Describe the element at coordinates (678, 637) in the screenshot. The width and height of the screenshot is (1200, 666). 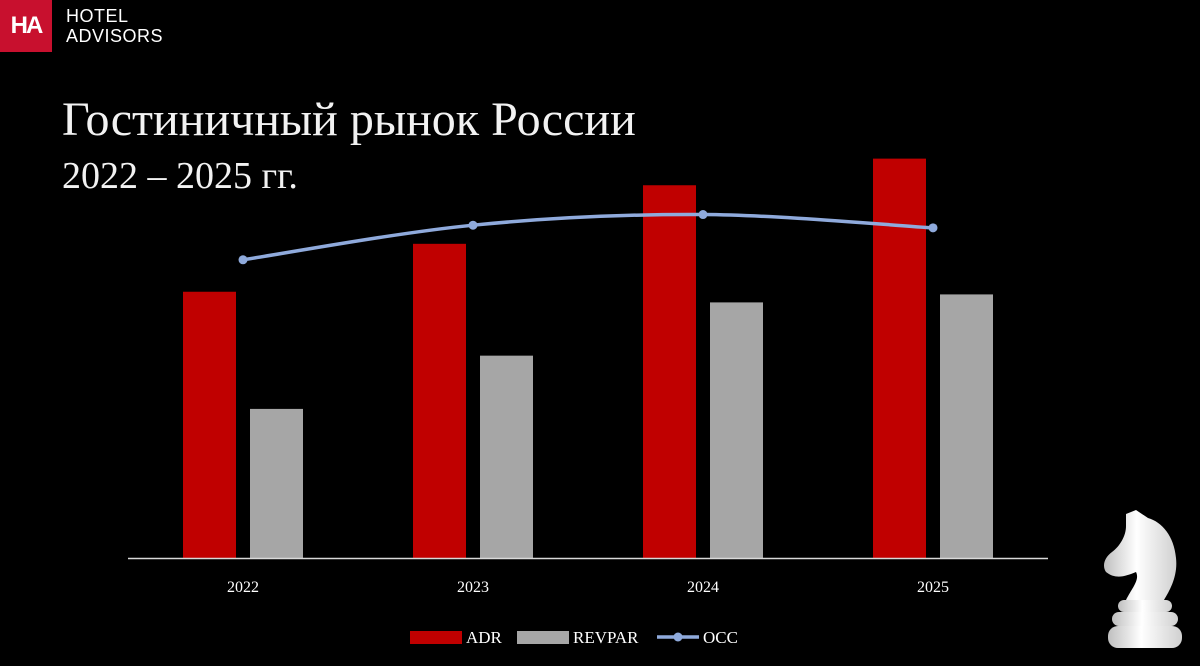
I see `legend-marker-occ` at that location.